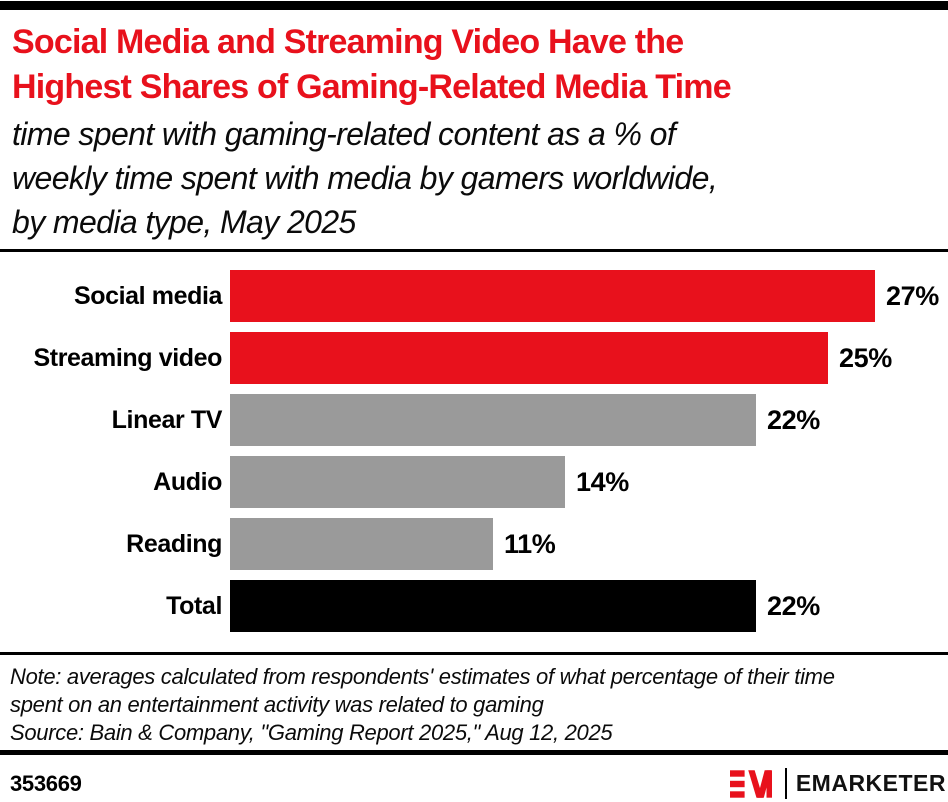 The image size is (948, 802). What do you see at coordinates (474, 752) in the screenshot?
I see `footer-divider-rule` at bounding box center [474, 752].